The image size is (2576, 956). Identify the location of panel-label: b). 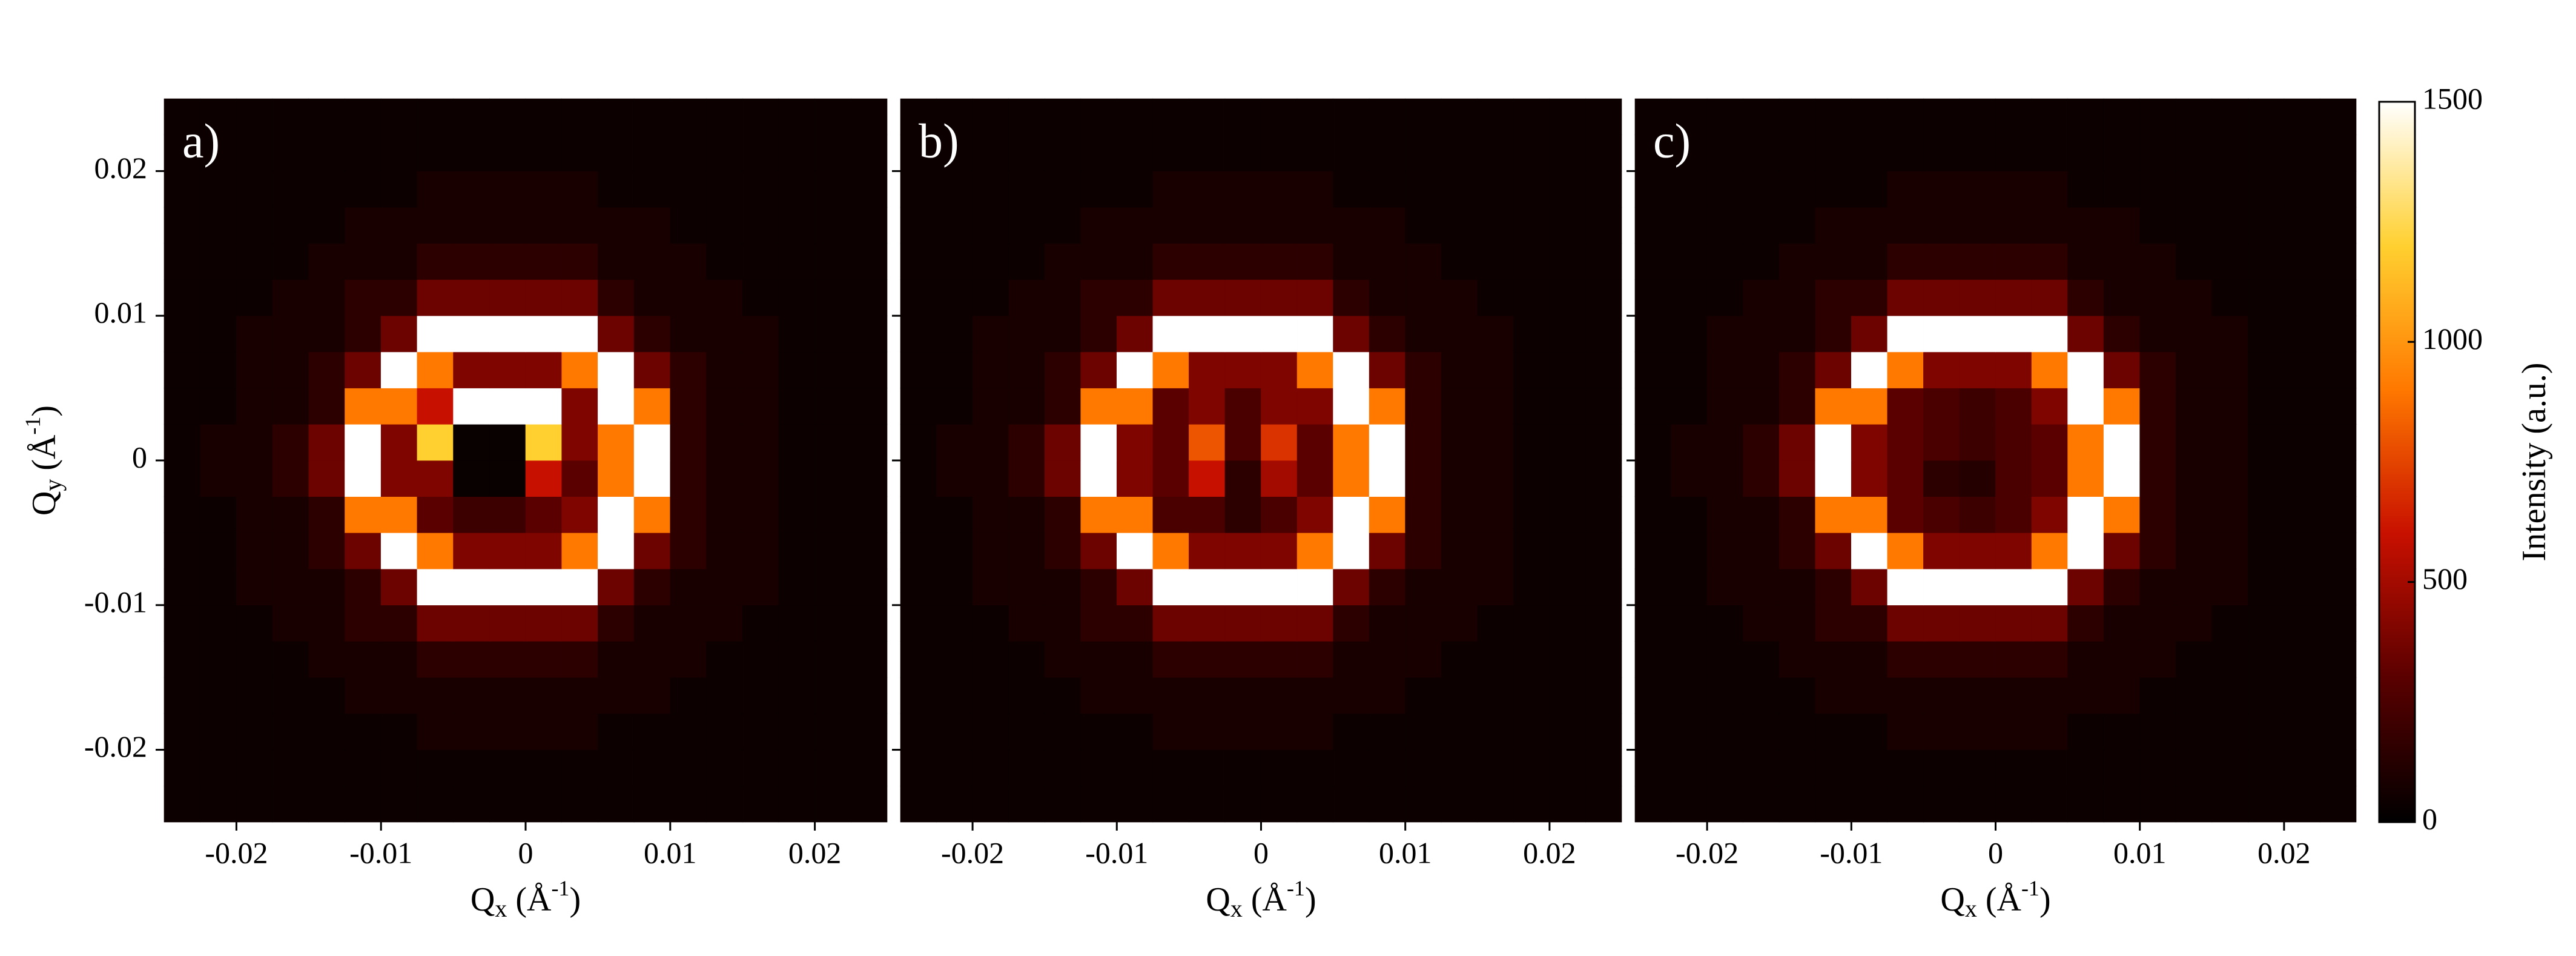
(939, 141).